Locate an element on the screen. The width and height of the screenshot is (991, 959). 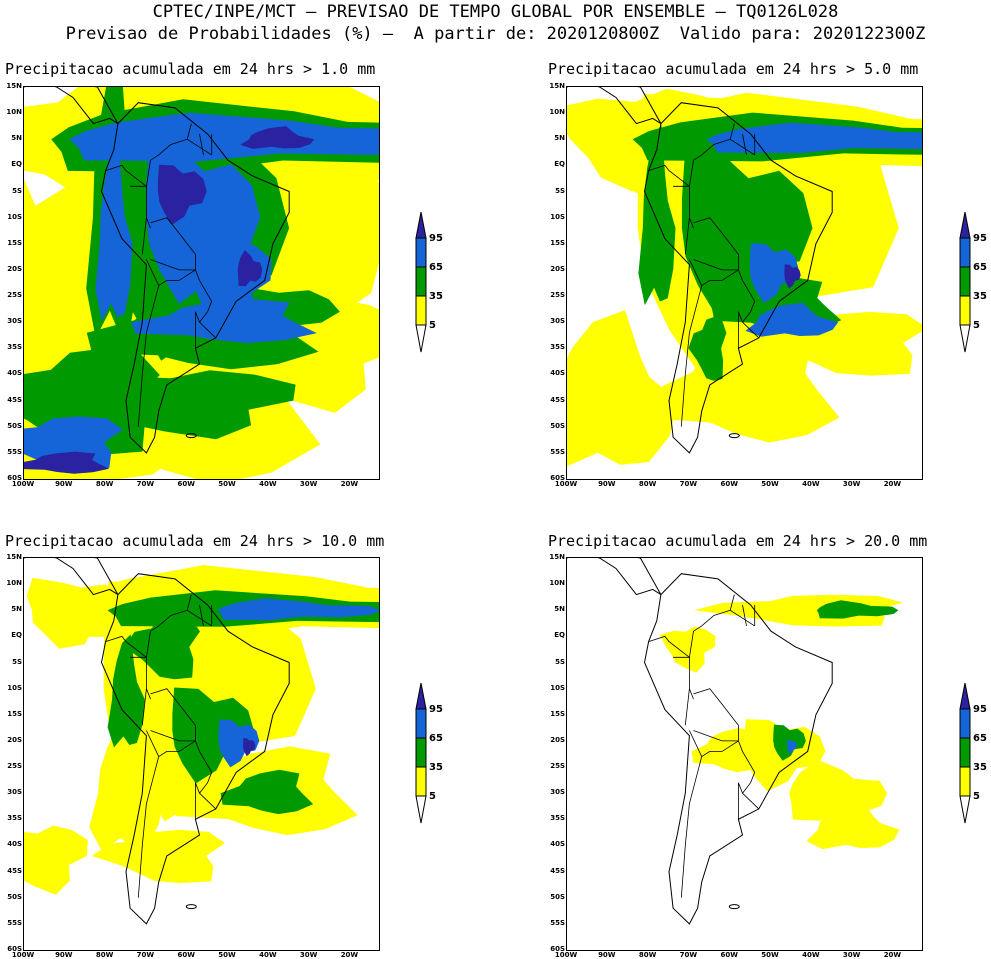
latitude-label: 5N is located at coordinates (16, 138).